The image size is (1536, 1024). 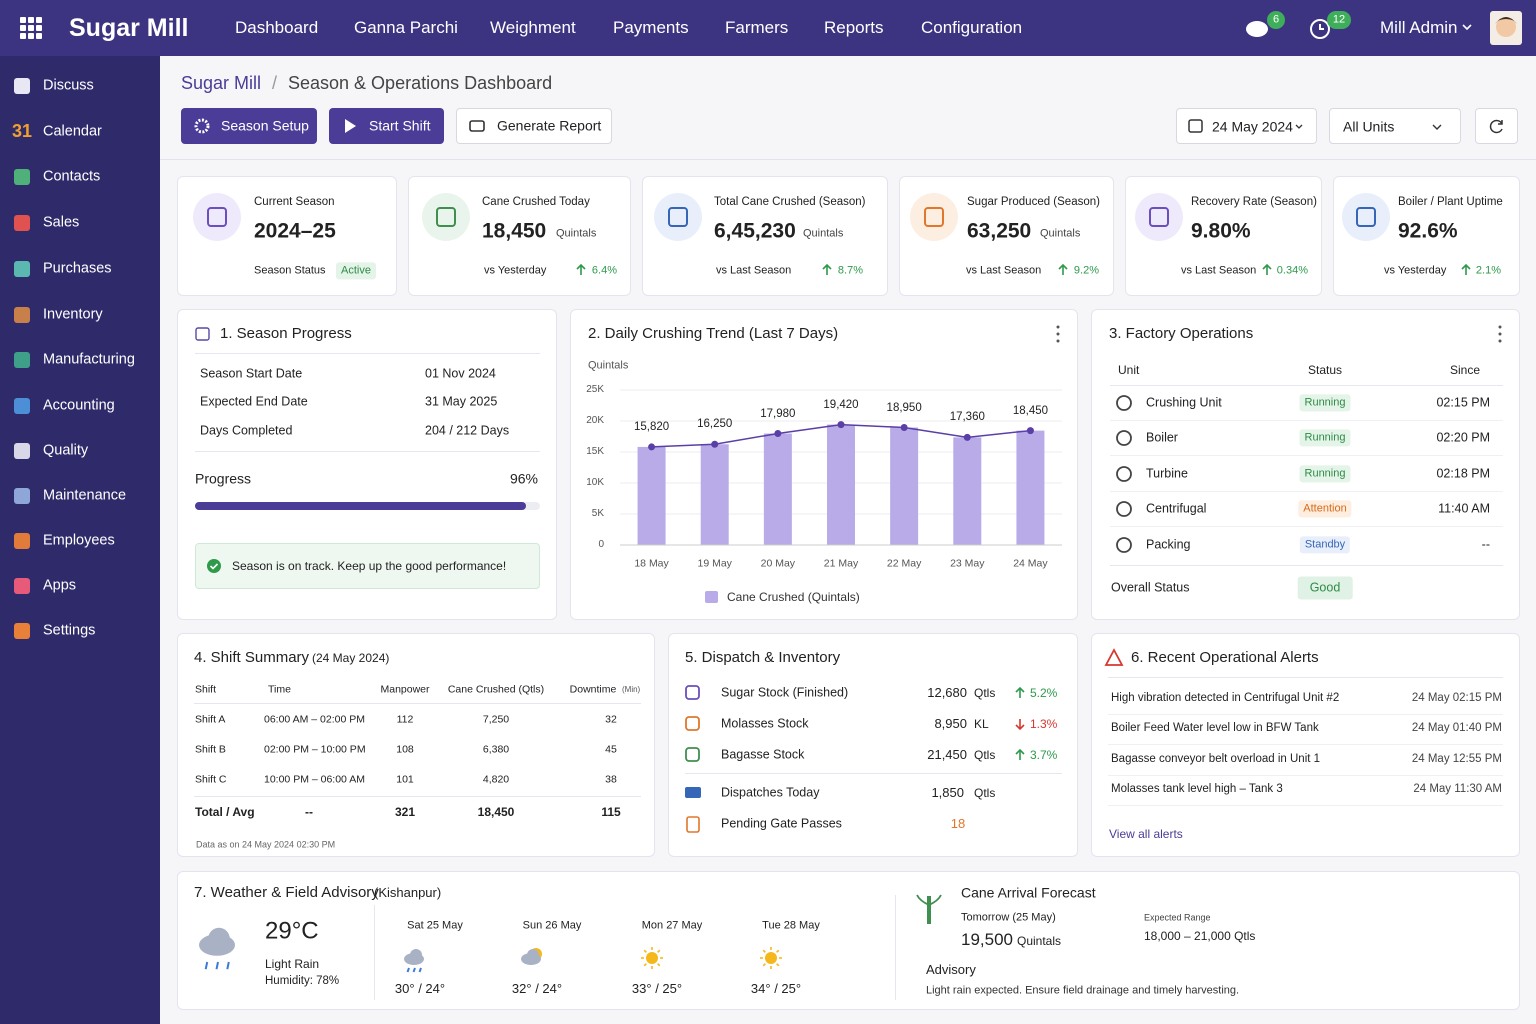 What do you see at coordinates (72, 131) in the screenshot?
I see `sidebar-item: Calendar` at bounding box center [72, 131].